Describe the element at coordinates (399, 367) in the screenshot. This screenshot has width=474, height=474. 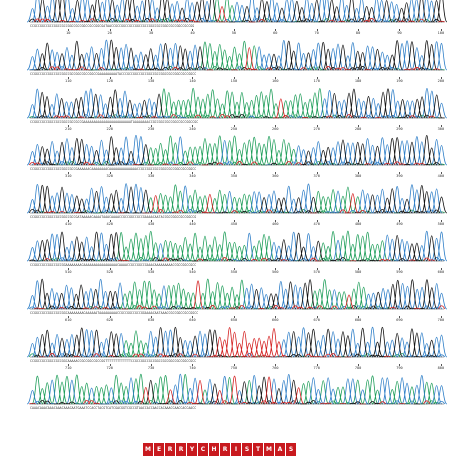
I see `tick-label: 790` at that location.